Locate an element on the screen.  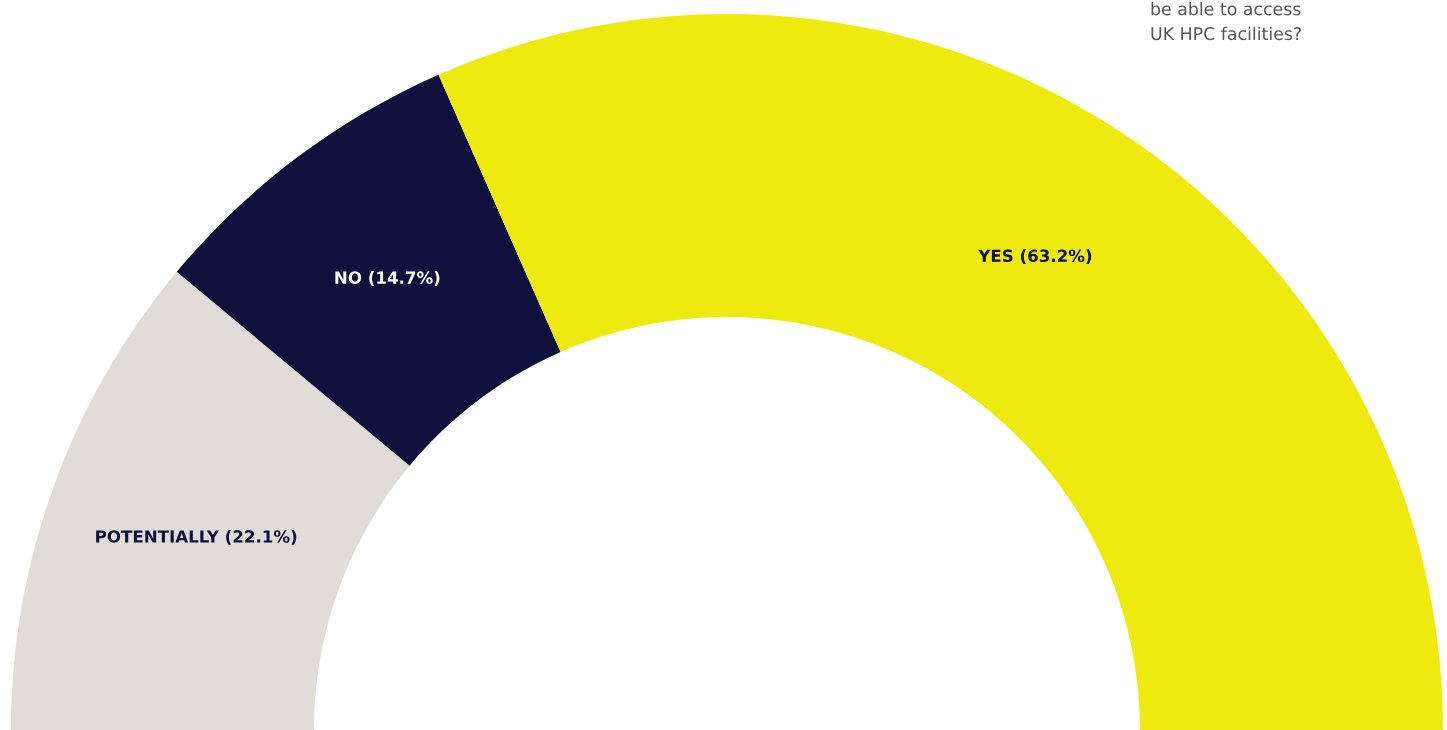
slice-label: YES (63.2%) is located at coordinates (1035, 257).